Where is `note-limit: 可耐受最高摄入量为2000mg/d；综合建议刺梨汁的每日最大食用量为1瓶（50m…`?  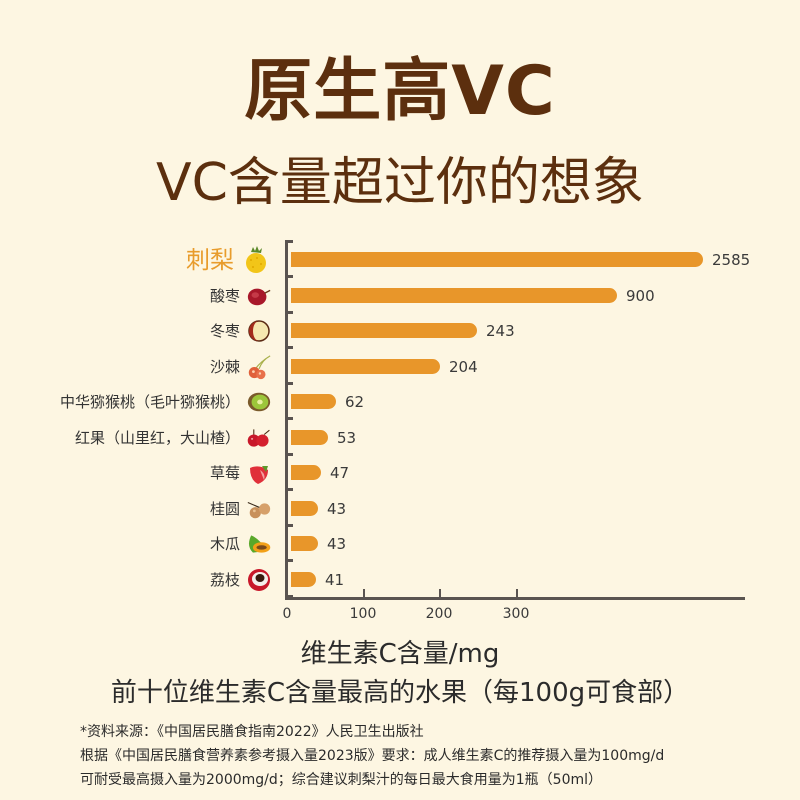 note-limit: 可耐受最高摄入量为2000mg/d；综合建议刺梨汁的每日最大食用量为1瓶（50m… is located at coordinates (341, 780).